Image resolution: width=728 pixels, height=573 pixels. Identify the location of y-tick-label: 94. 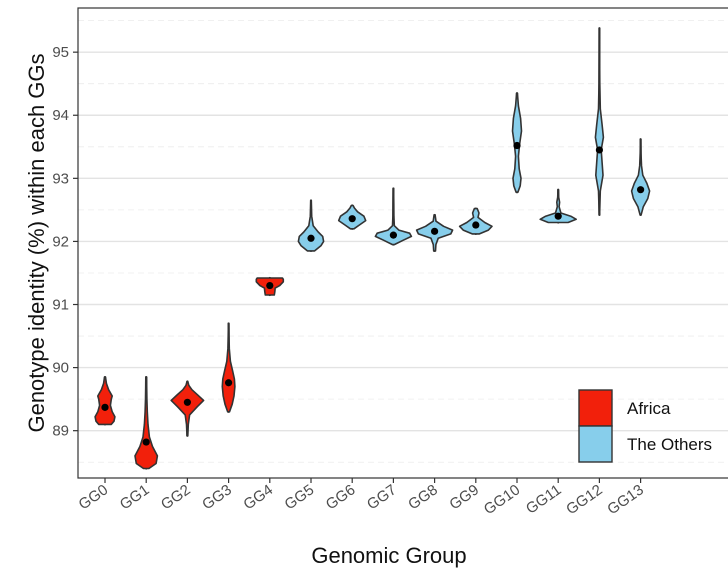
(60, 115).